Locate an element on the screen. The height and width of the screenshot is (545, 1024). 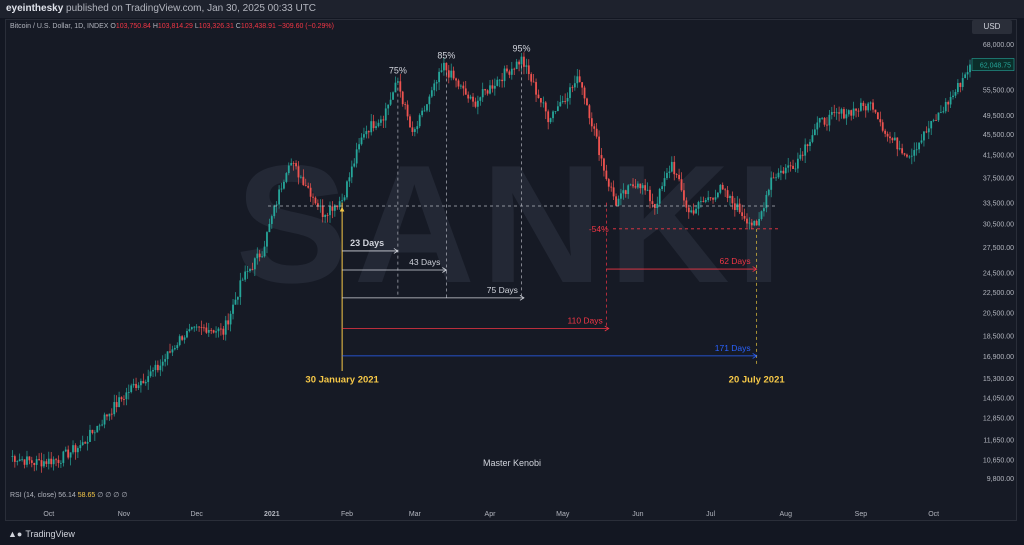
low-label: L is located at coordinates (196, 26).